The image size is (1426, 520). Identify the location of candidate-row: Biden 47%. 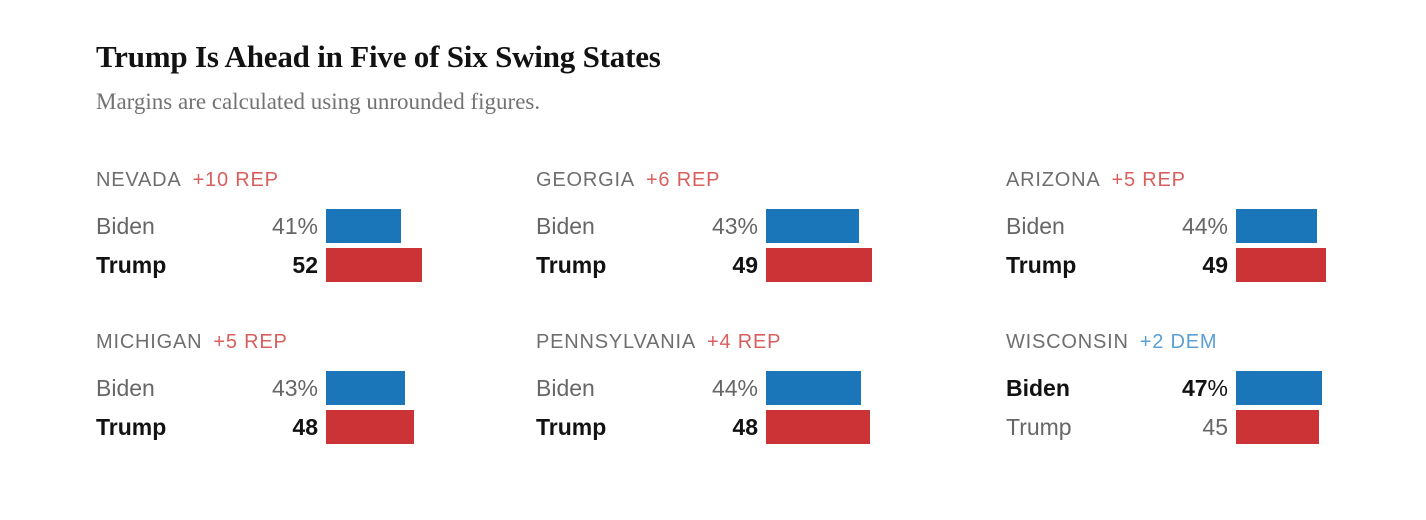
(1216, 388).